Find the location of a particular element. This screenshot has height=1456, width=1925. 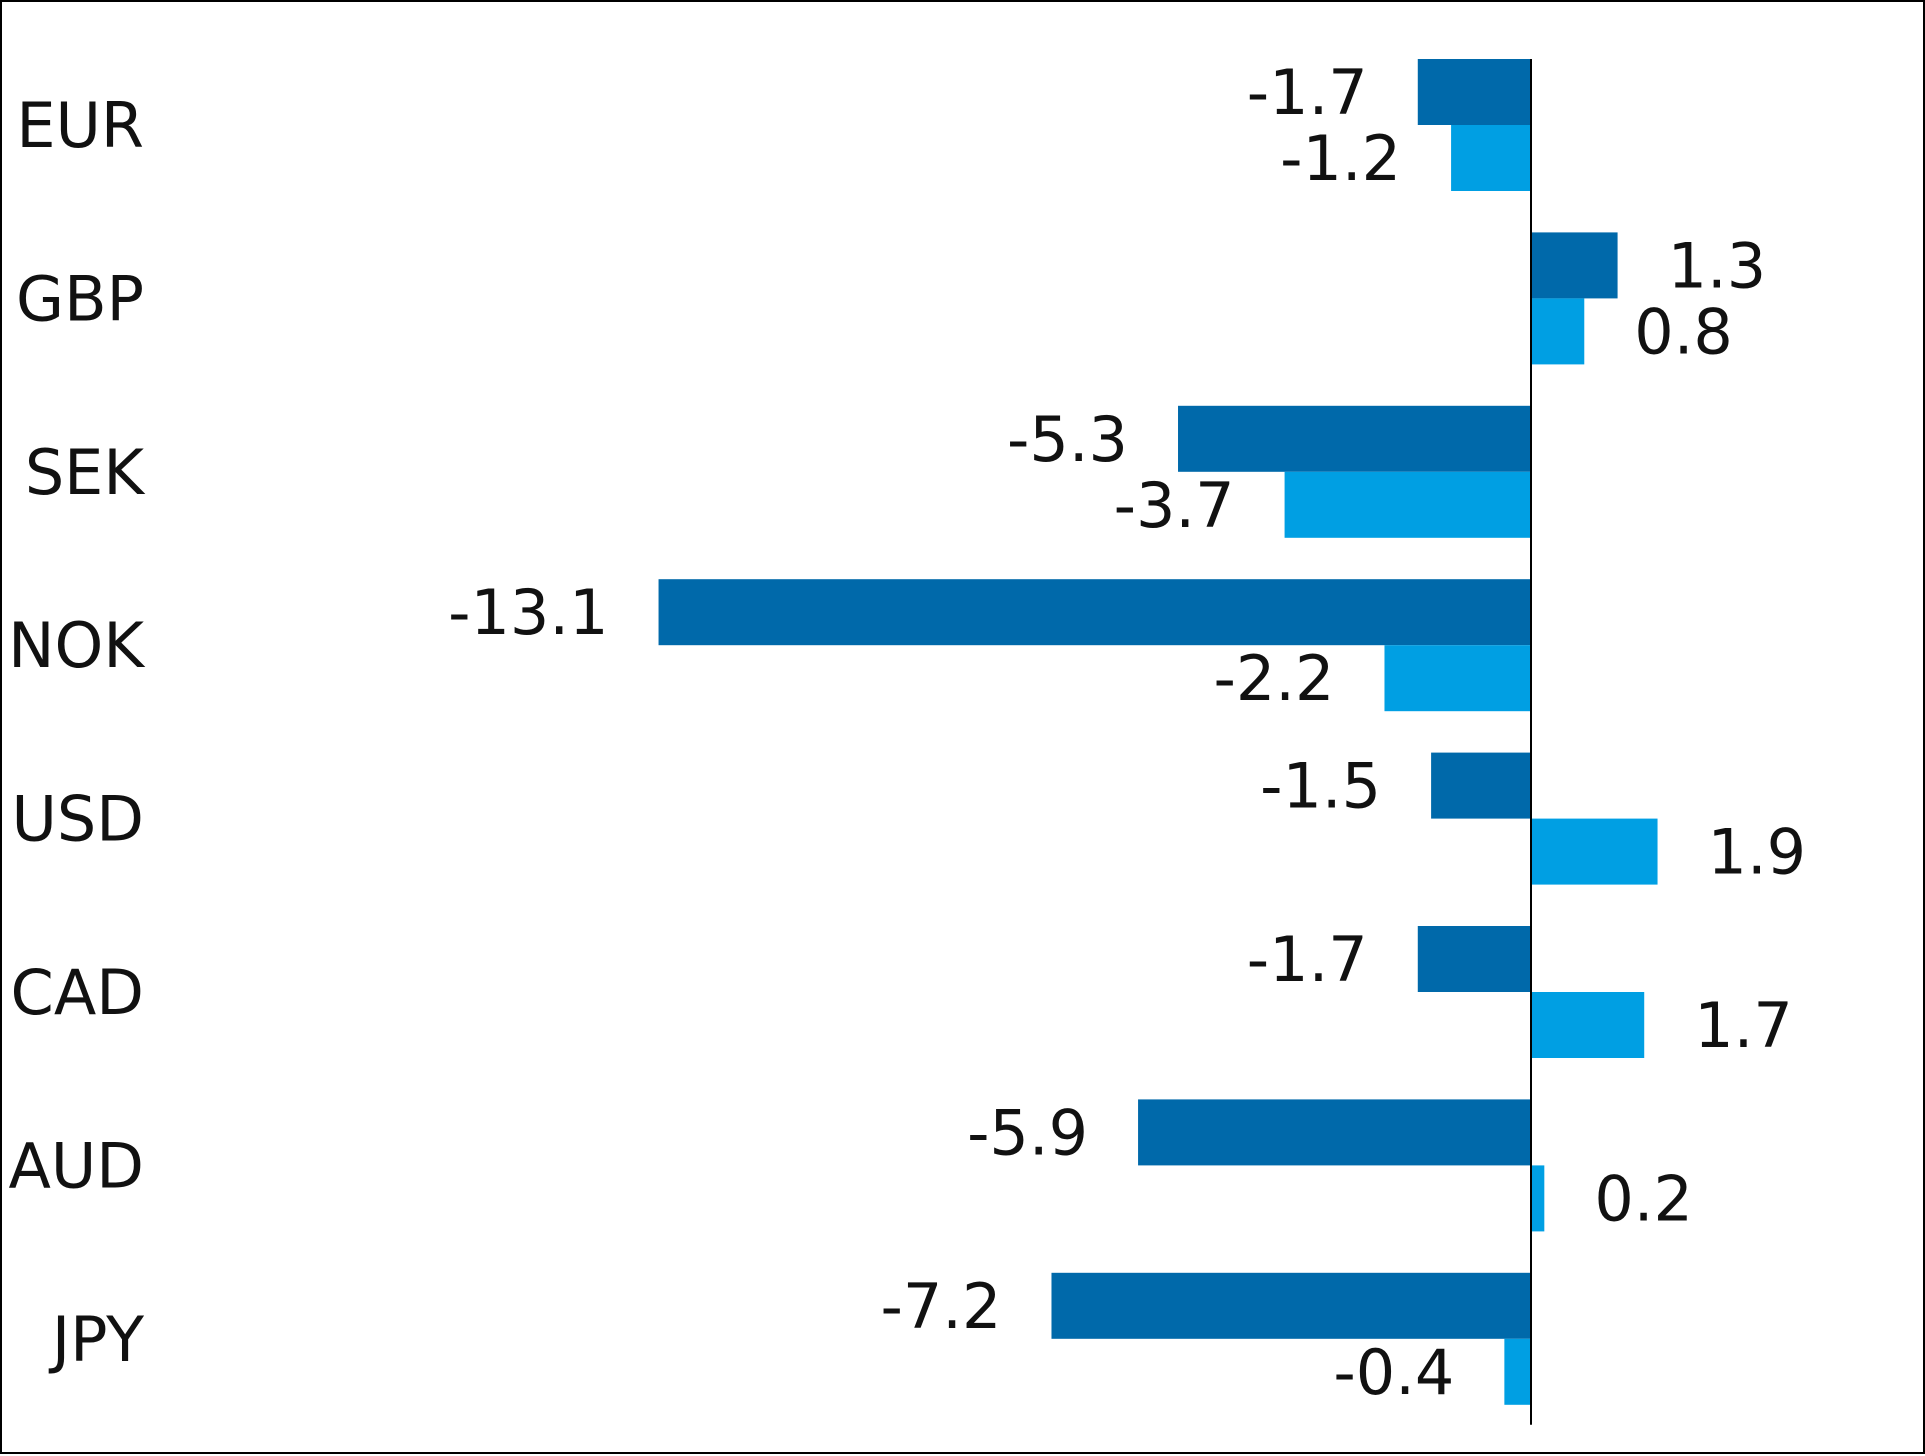

value-label-cad-series-1: -1.7 is located at coordinates (1307, 959).